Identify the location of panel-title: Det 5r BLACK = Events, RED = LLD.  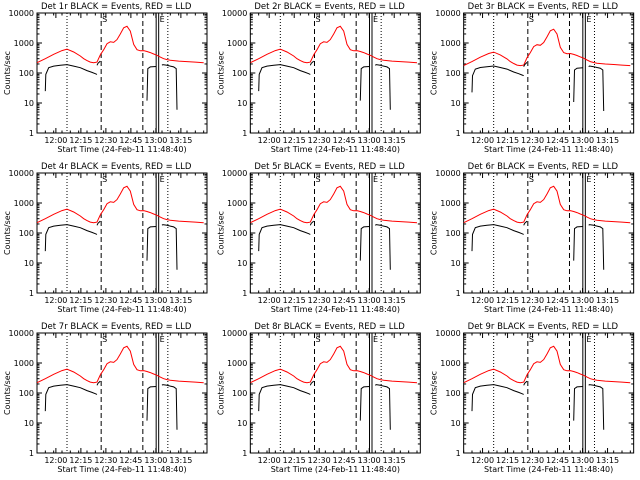
(329, 167).